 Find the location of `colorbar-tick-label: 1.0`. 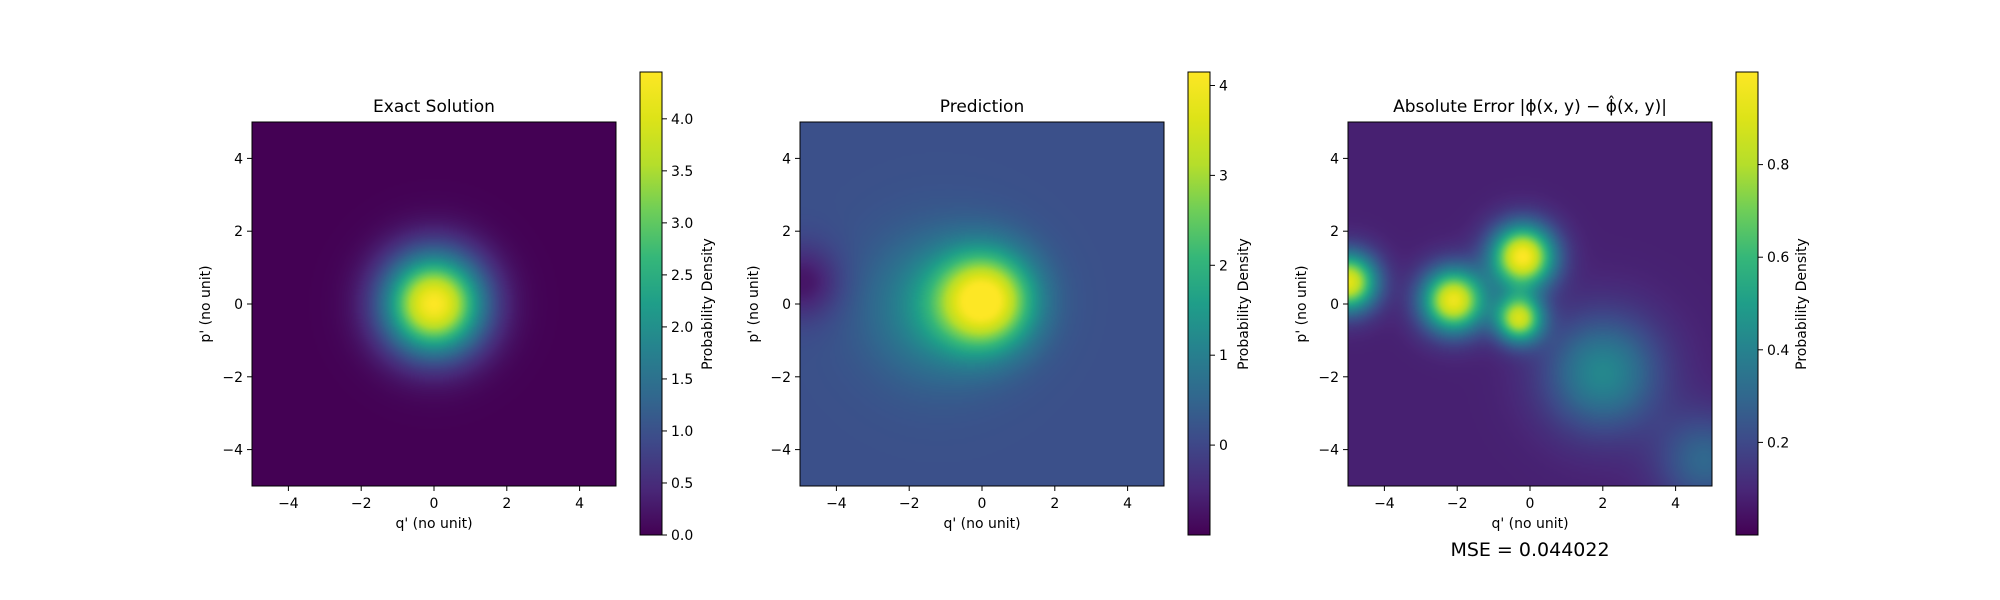

colorbar-tick-label: 1.0 is located at coordinates (682, 432).